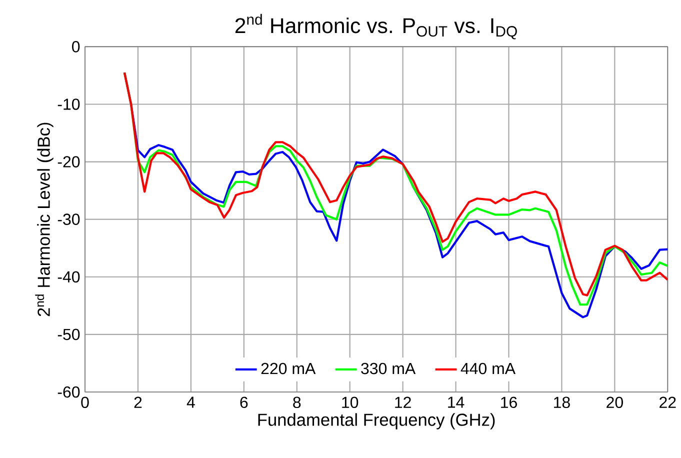 The width and height of the screenshot is (681, 458). Describe the element at coordinates (509, 402) in the screenshot. I see `x-tick-label: 16` at that location.